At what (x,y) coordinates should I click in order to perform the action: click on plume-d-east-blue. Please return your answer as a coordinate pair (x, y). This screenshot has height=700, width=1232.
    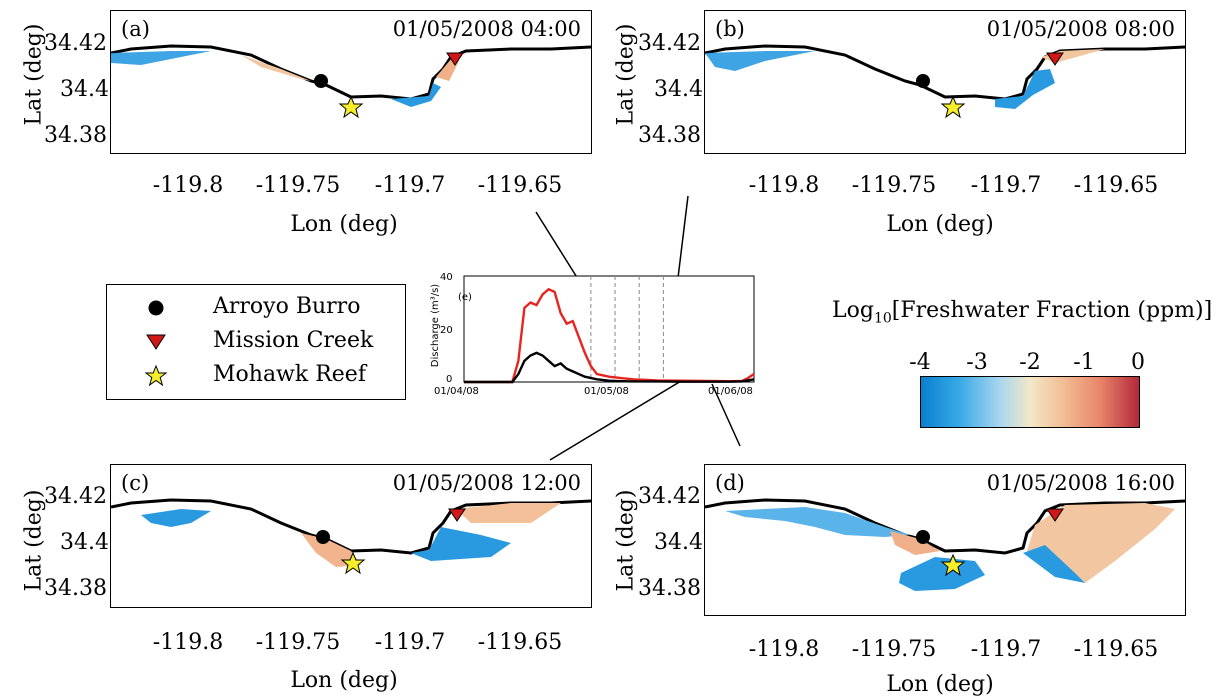
    Looking at the image, I should click on (1054, 564).